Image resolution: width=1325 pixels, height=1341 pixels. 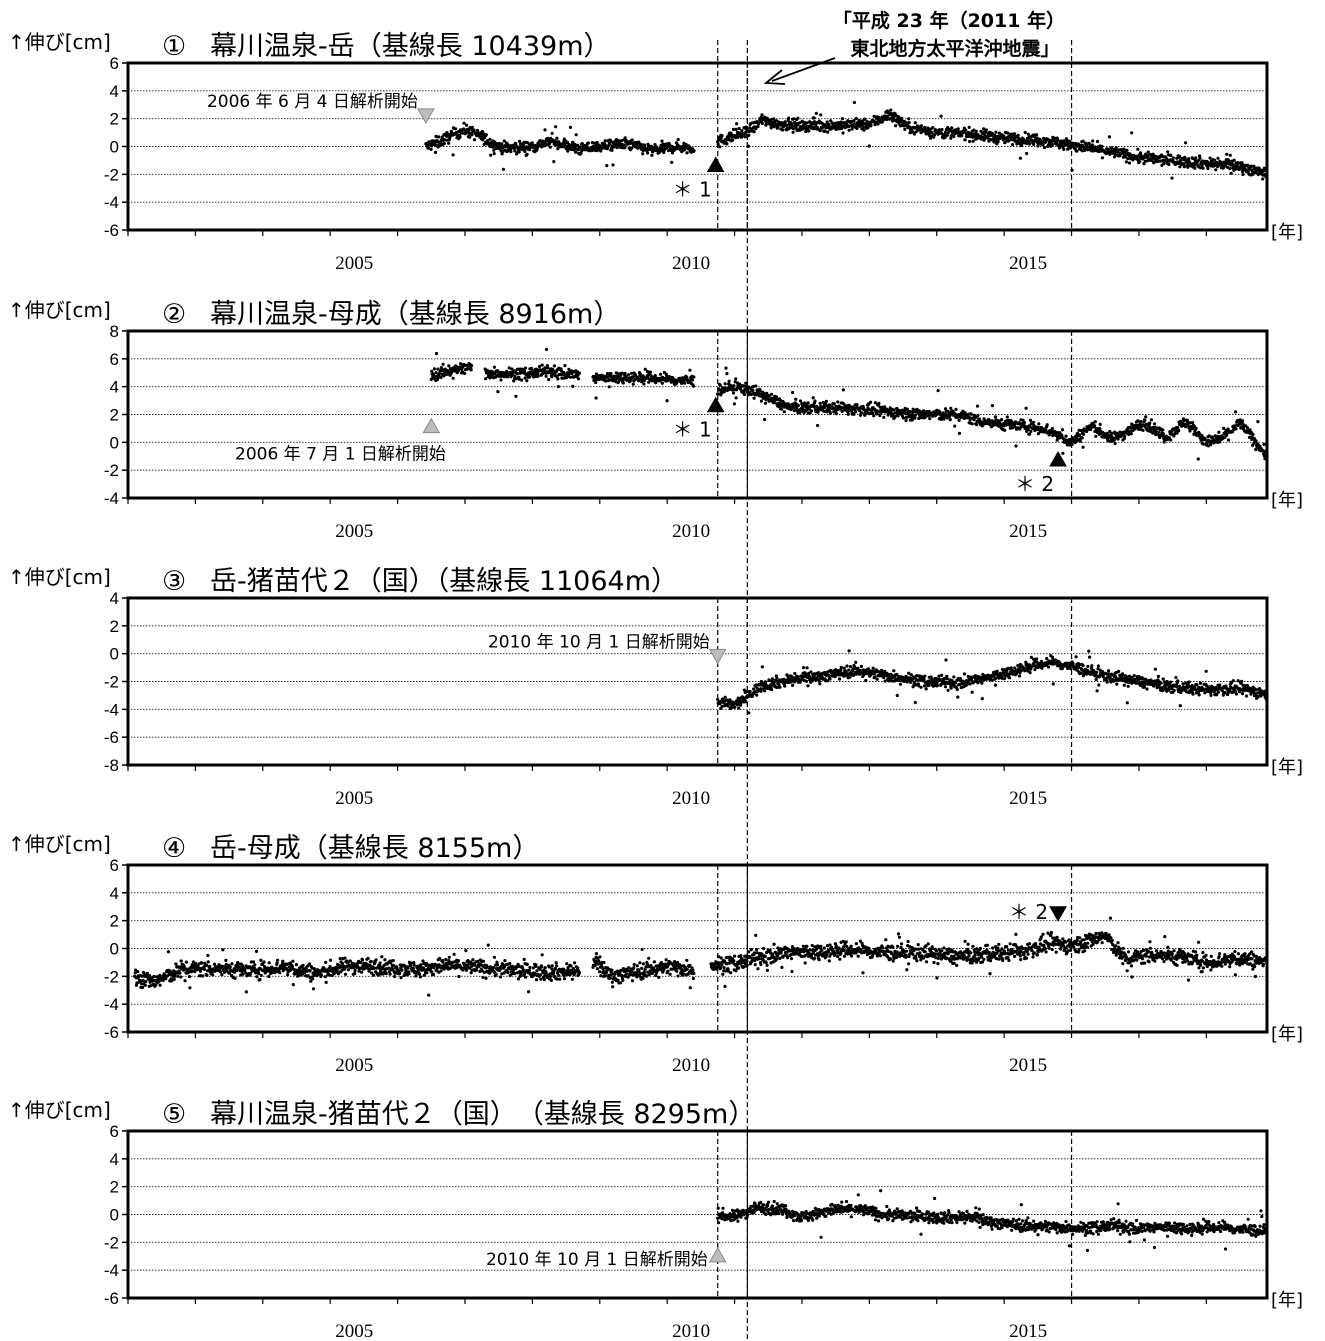 I want to click on plot-frame, so click(x=697, y=414).